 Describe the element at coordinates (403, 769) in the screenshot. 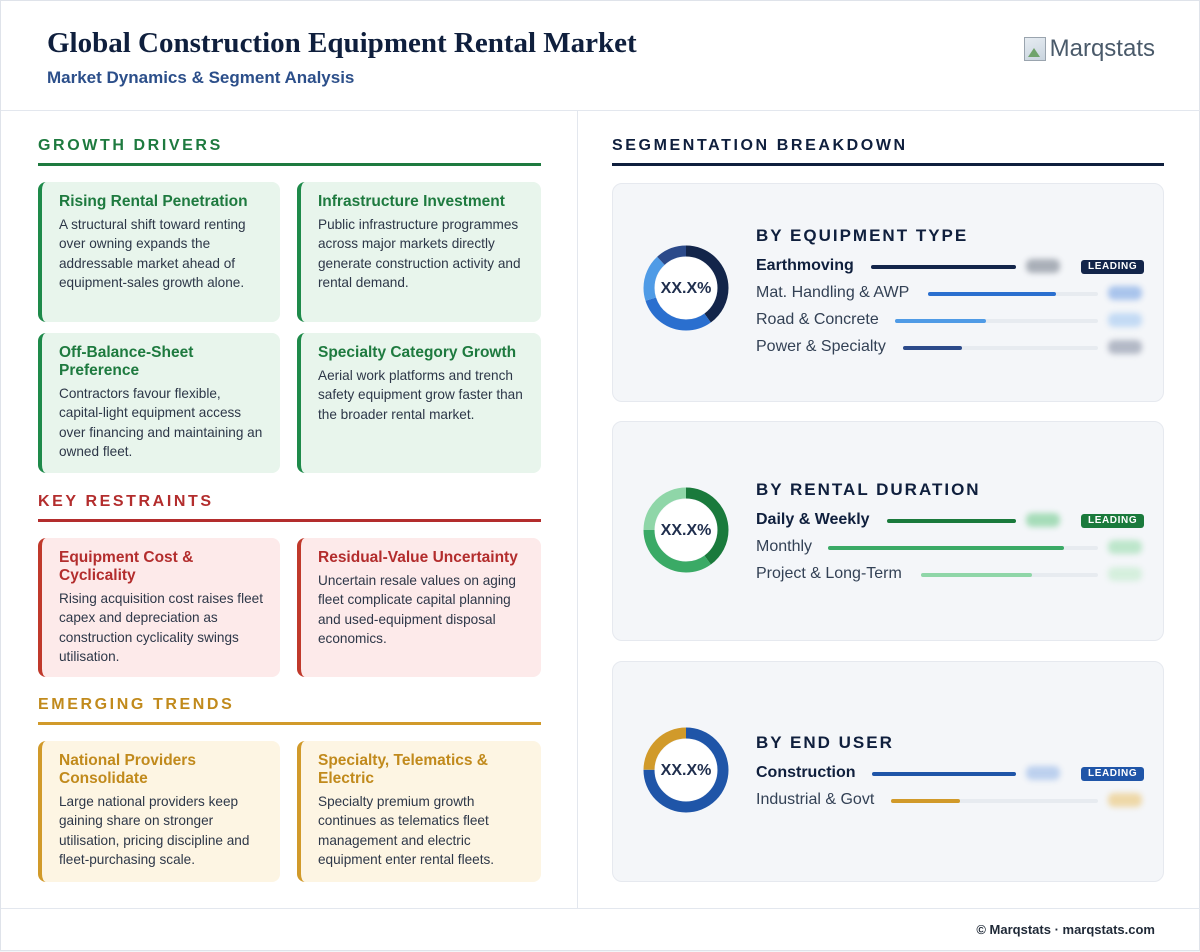

I see `card-title: Specialty, Telematics & Electric` at that location.